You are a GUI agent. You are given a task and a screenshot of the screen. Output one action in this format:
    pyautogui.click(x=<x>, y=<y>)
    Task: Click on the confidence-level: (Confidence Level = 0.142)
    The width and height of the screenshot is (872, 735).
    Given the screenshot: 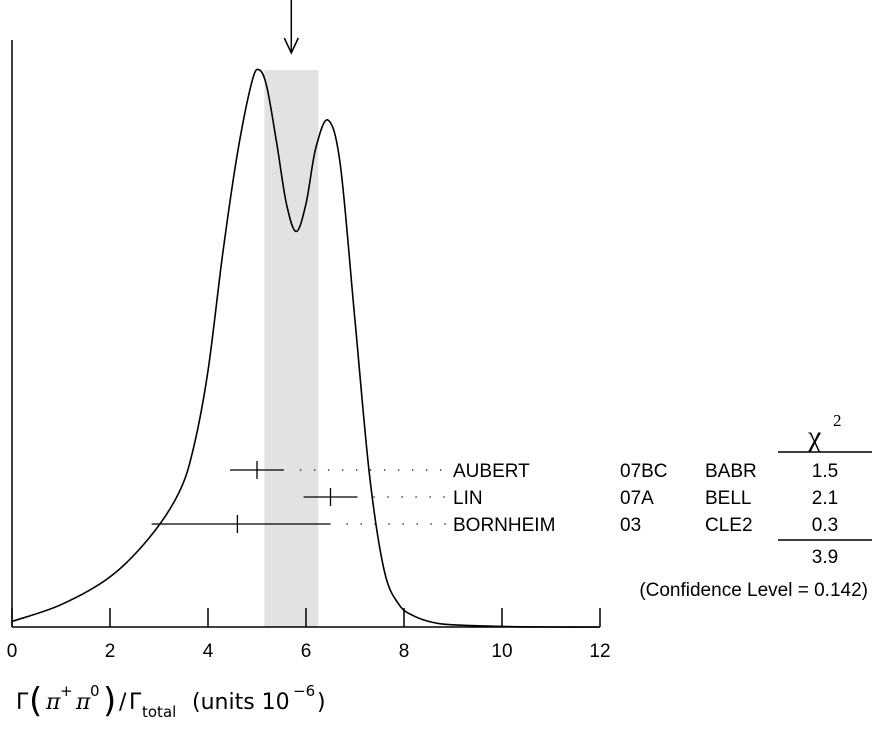 What is the action you would take?
    pyautogui.click(x=753, y=590)
    